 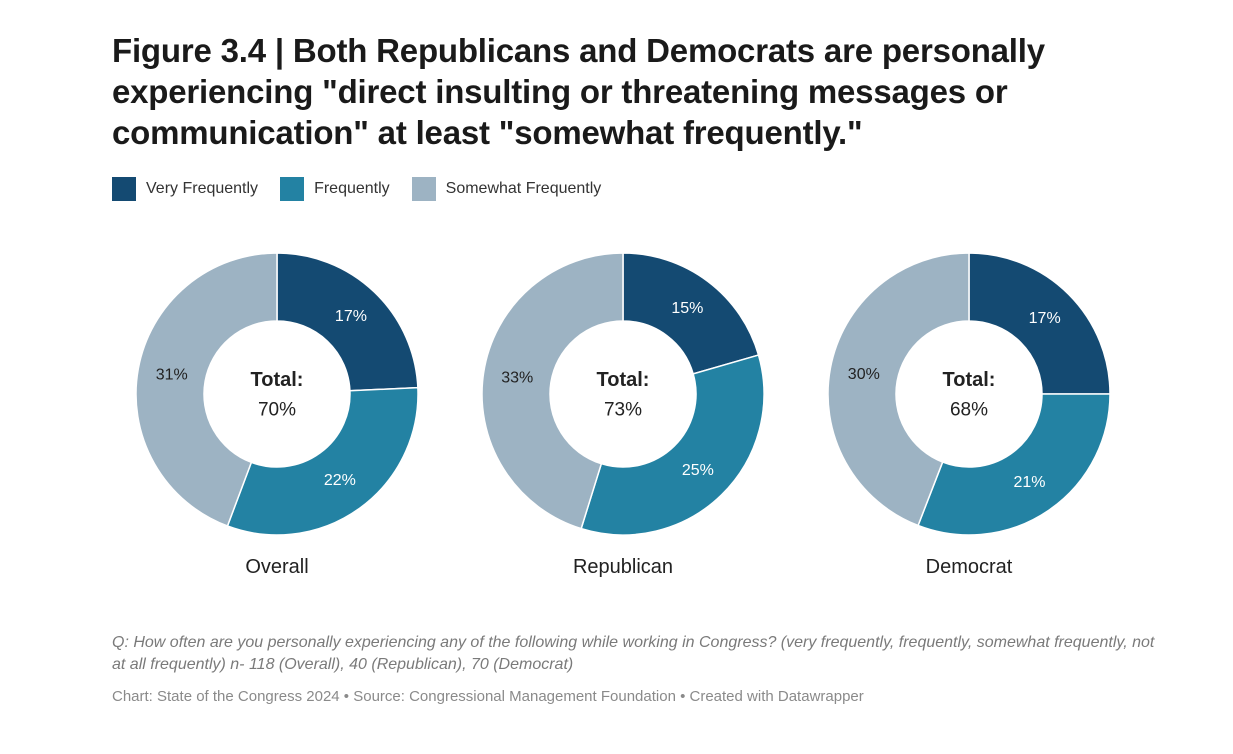 I want to click on chart-title-overall: Overall, so click(x=276, y=567).